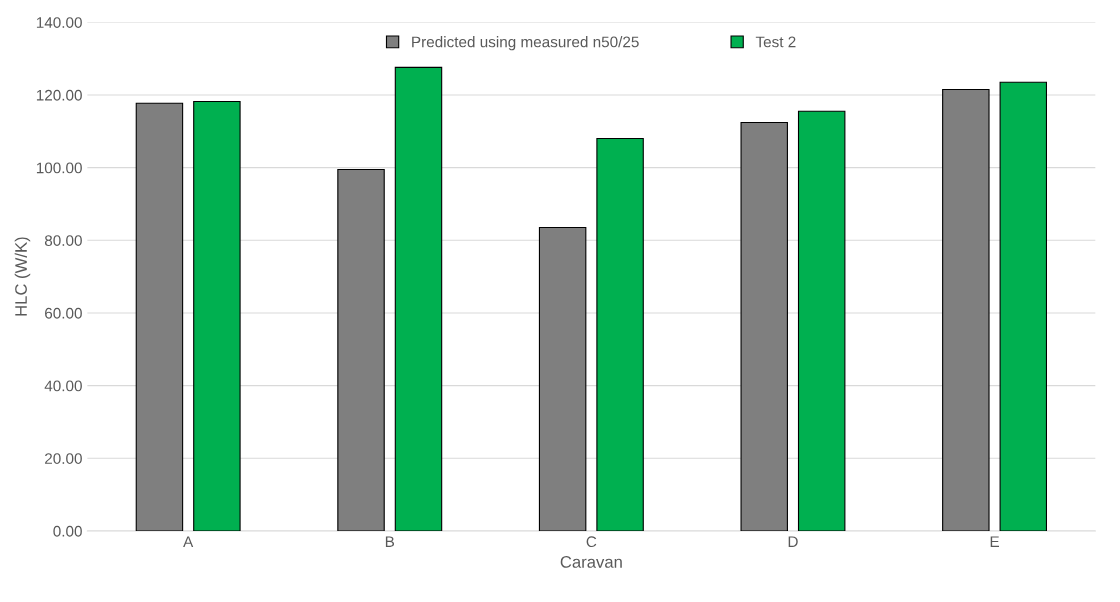 The image size is (1120, 602). Describe the element at coordinates (63, 386) in the screenshot. I see `y-tick-label: 40.00` at that location.